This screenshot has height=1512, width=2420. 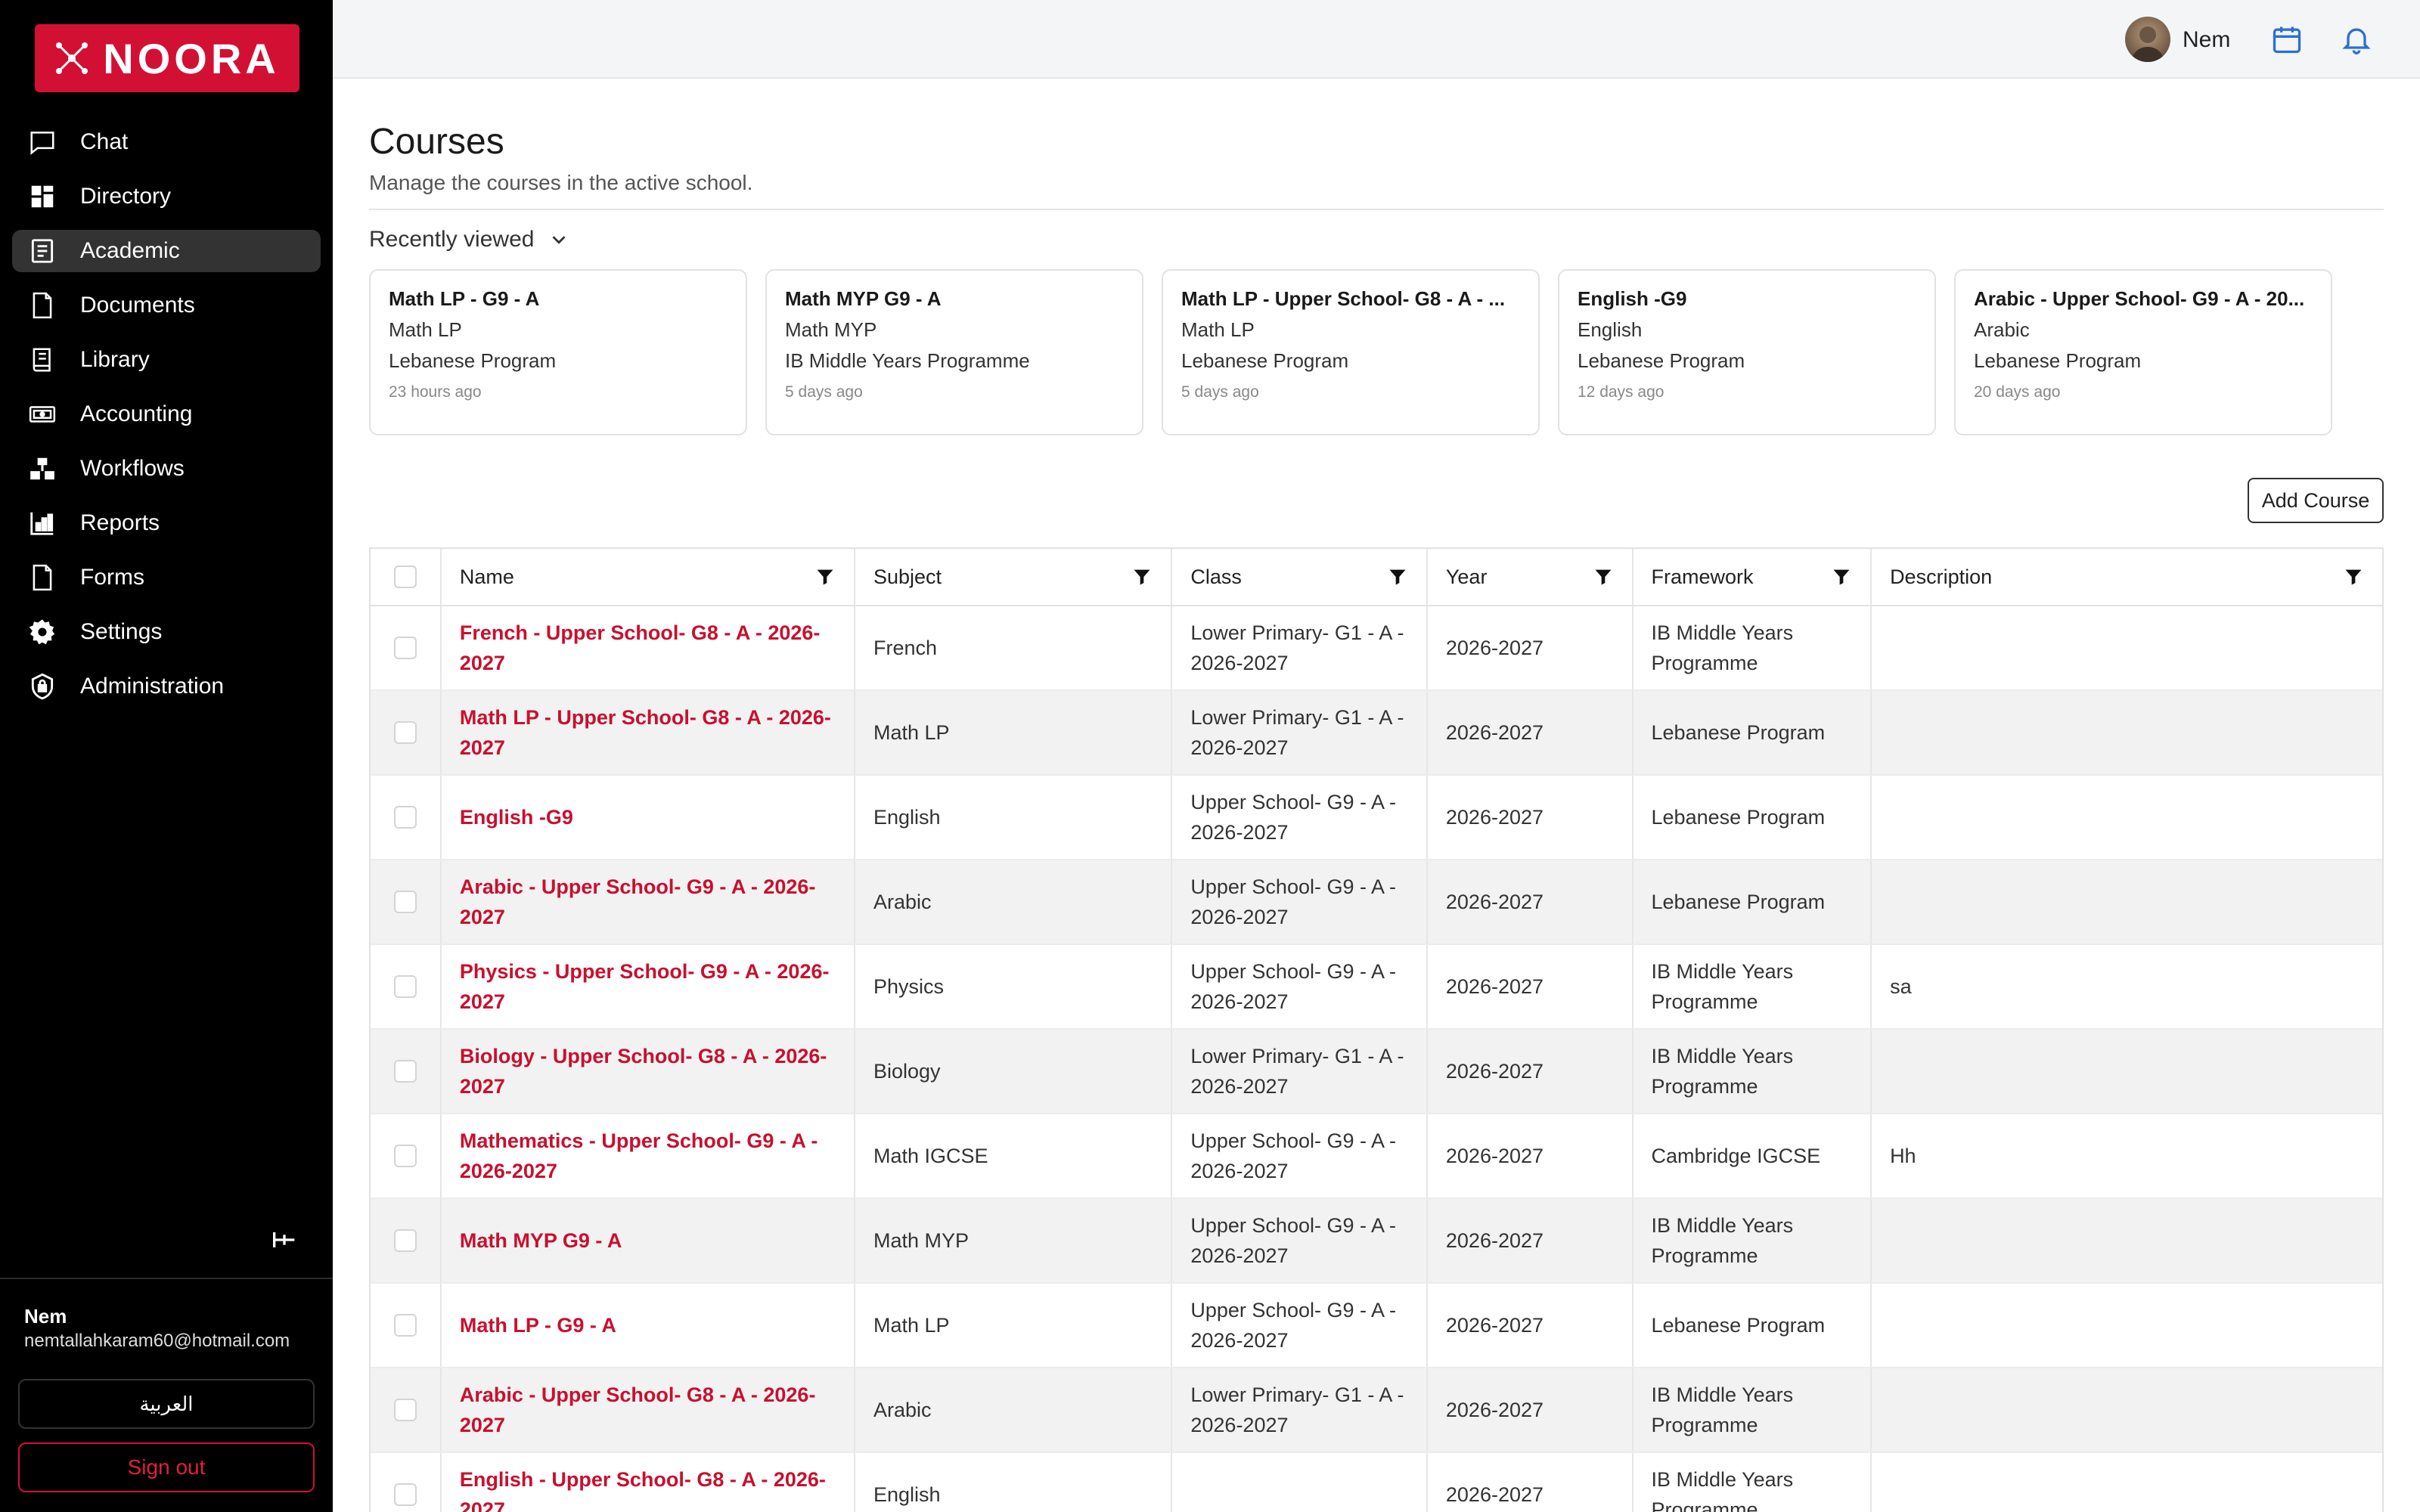 I want to click on sidebar-item-workflows: Workflows, so click(x=166, y=469).